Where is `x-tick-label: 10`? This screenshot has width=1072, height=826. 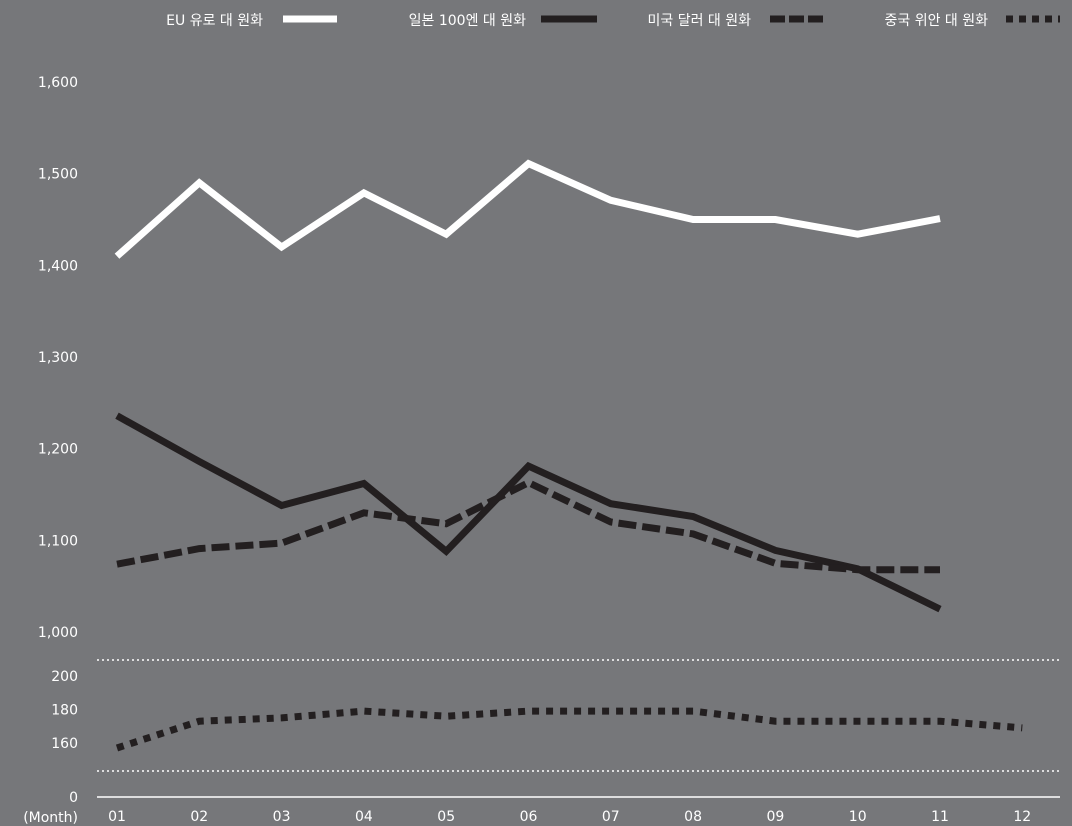 x-tick-label: 10 is located at coordinates (858, 817).